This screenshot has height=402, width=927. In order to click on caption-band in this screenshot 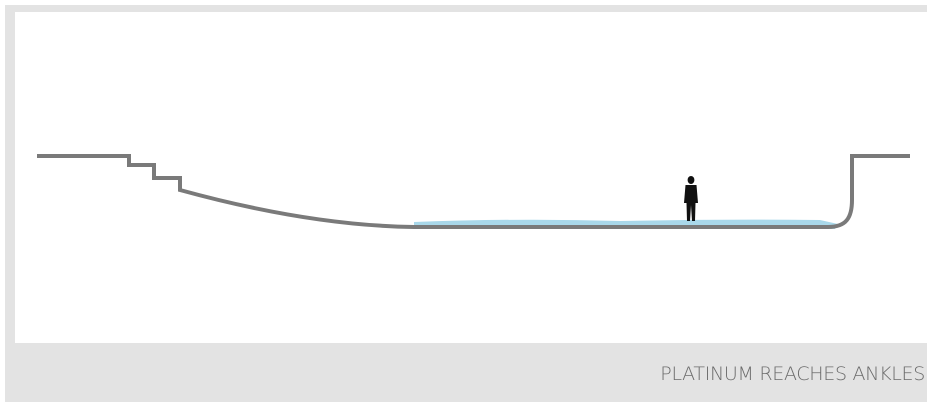, I will do `click(471, 372)`.